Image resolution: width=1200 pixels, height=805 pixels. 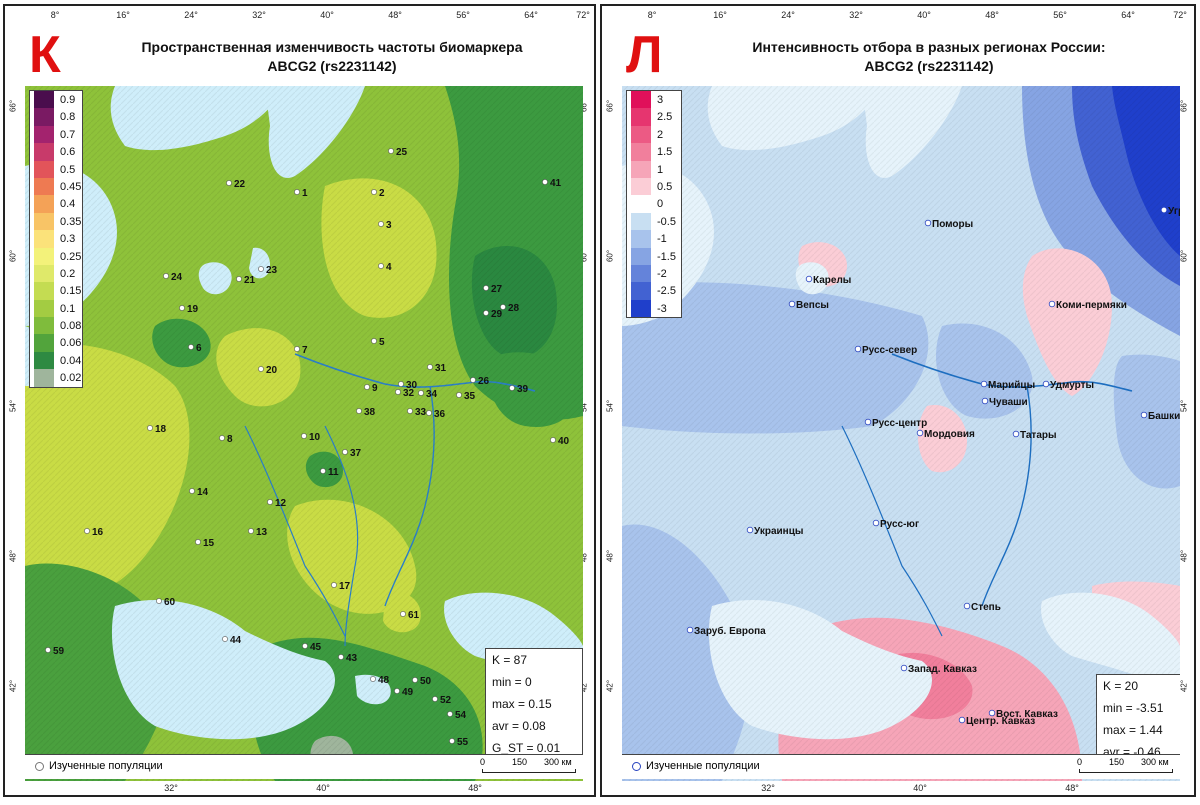 What do you see at coordinates (375, 388) in the screenshot?
I see `population-label: 9` at bounding box center [375, 388].